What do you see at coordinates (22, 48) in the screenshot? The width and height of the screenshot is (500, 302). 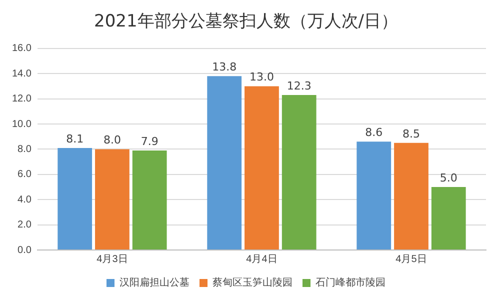 I see `y-tick-label: 16.0` at bounding box center [22, 48].